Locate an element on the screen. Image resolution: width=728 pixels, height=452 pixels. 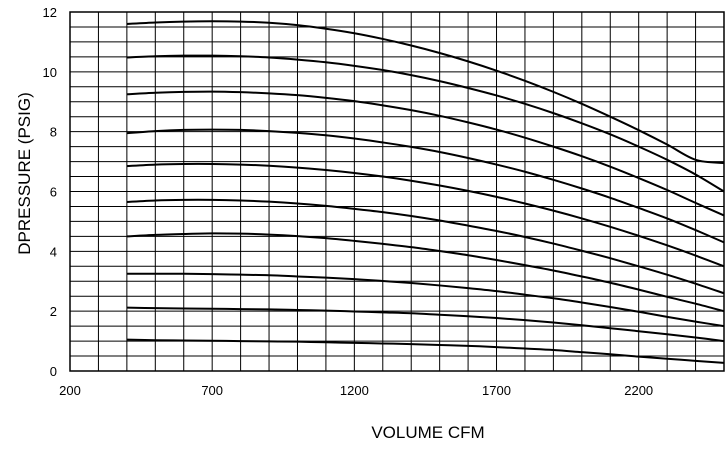
y-tick-labels: 0 2 4 6 8 10 12 is located at coordinates (50, 192).